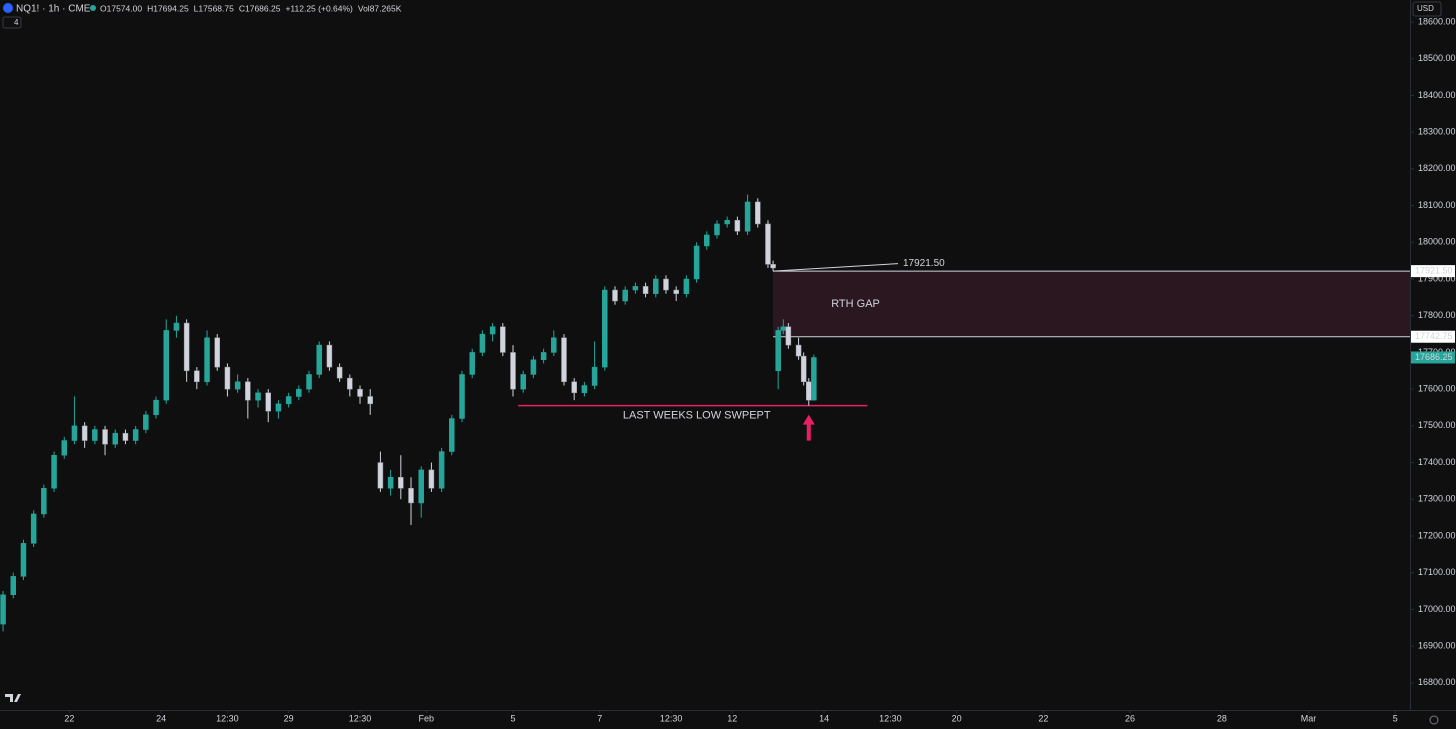 The image size is (1456, 729). What do you see at coordinates (168, 8) in the screenshot?
I see `ohlc-value: H17694.25` at bounding box center [168, 8].